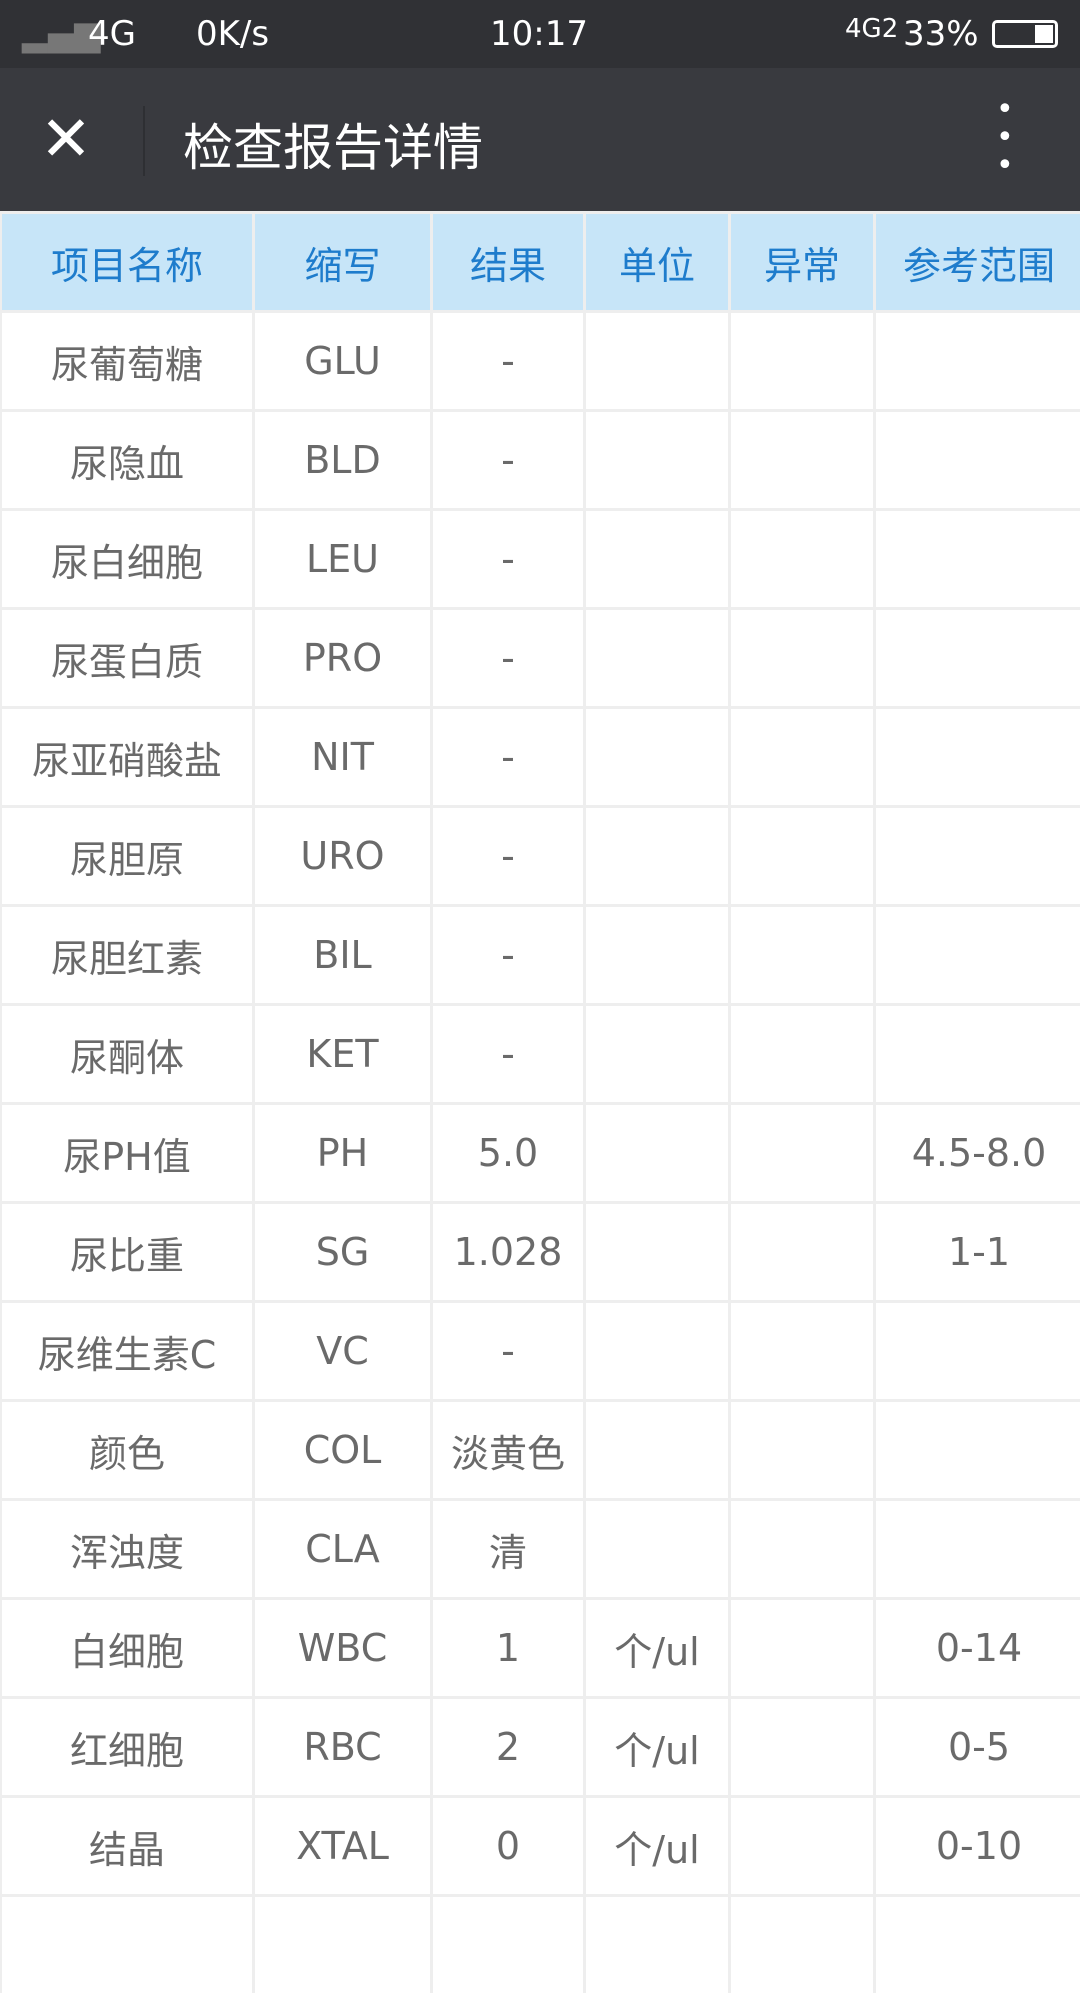  What do you see at coordinates (508, 1747) in the screenshot?
I see `table-cell-result: 2` at bounding box center [508, 1747].